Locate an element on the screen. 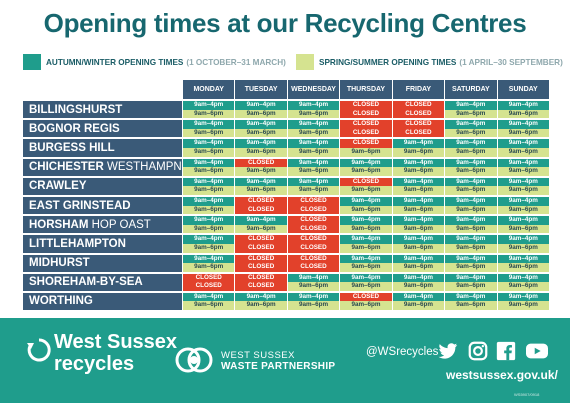  centre-name: SHOREHAM-BY-SEA is located at coordinates (102, 281).